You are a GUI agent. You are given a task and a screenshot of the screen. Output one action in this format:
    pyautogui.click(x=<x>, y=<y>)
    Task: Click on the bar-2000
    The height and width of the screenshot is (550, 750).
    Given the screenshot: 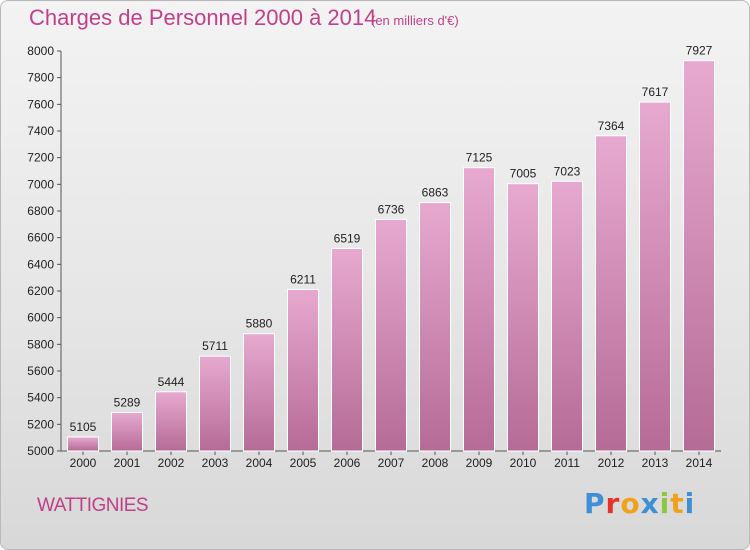 What is the action you would take?
    pyautogui.click(x=83, y=444)
    